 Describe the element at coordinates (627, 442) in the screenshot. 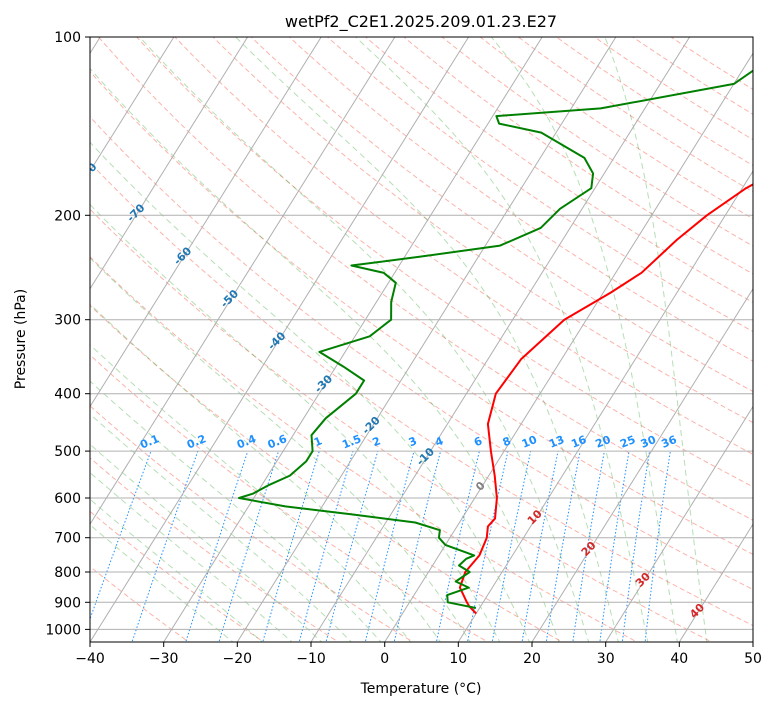

I see `mixing-ratio-label: 25` at that location.